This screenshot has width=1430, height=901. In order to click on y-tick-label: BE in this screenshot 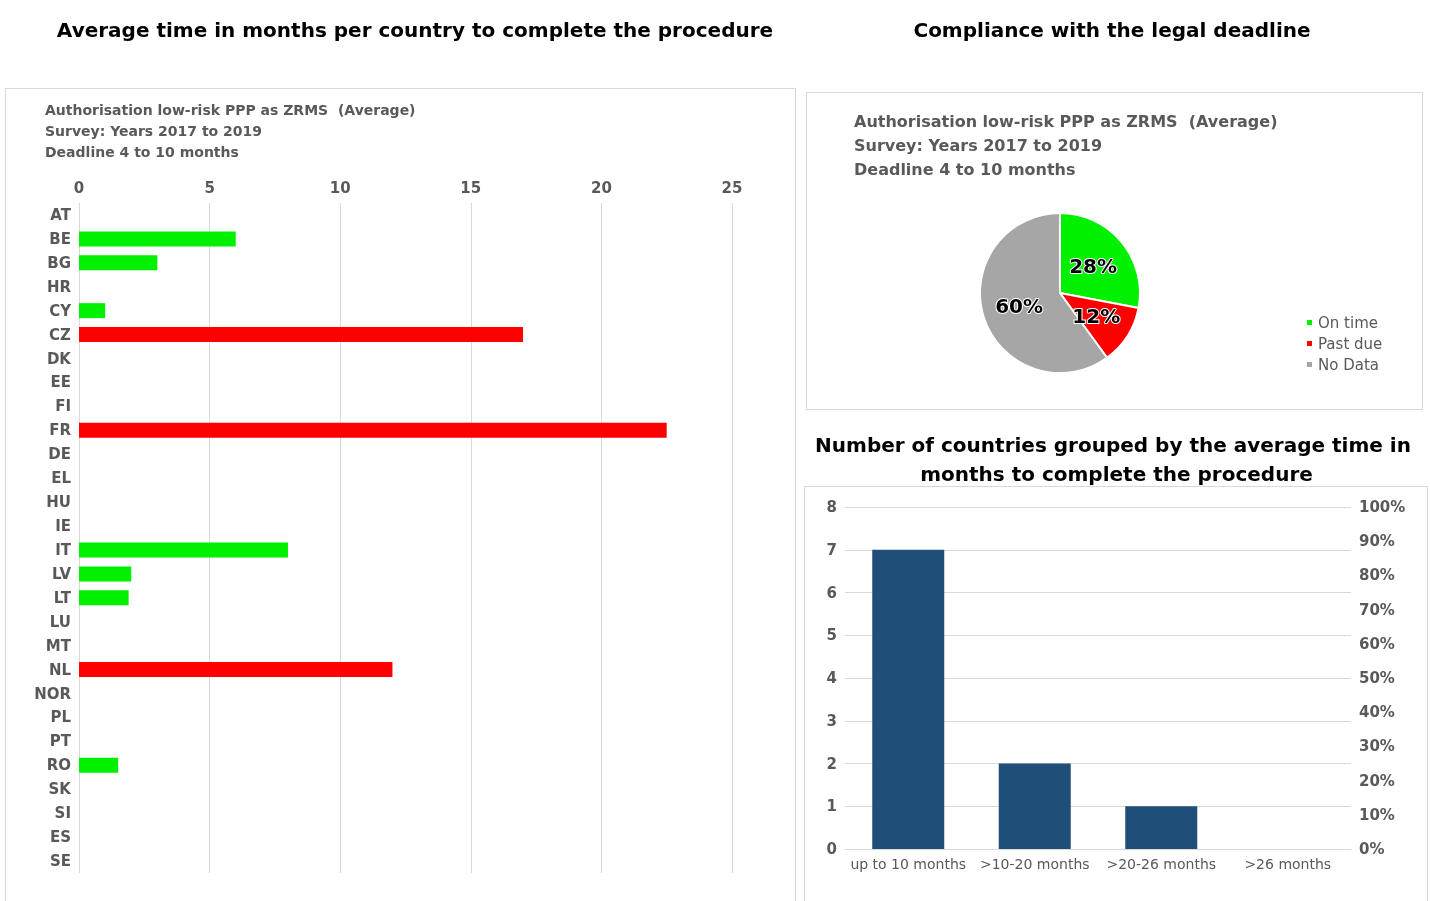, I will do `click(60, 238)`.